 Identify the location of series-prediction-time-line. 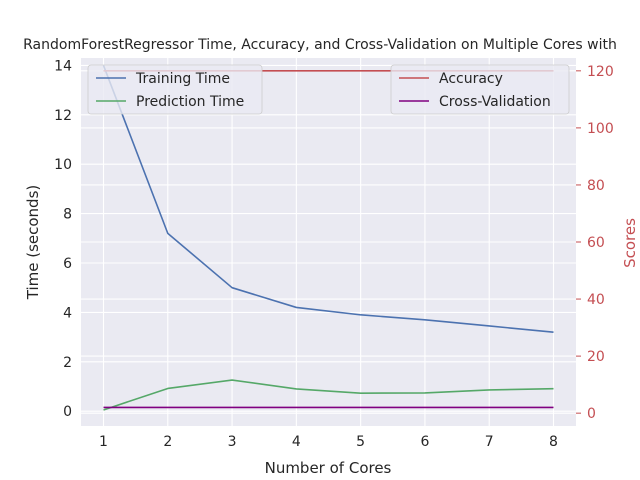
(328, 395).